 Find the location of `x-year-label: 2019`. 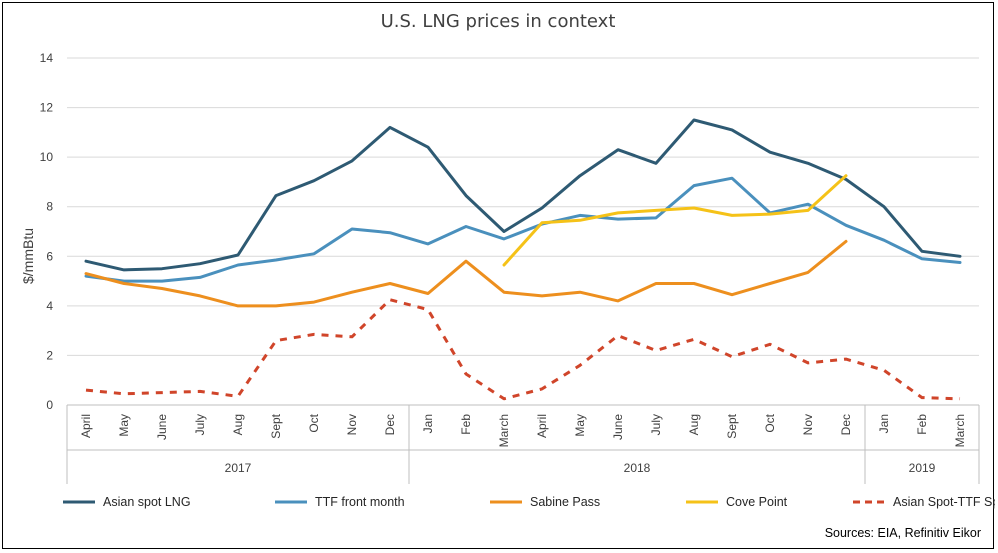

x-year-label: 2019 is located at coordinates (922, 468).